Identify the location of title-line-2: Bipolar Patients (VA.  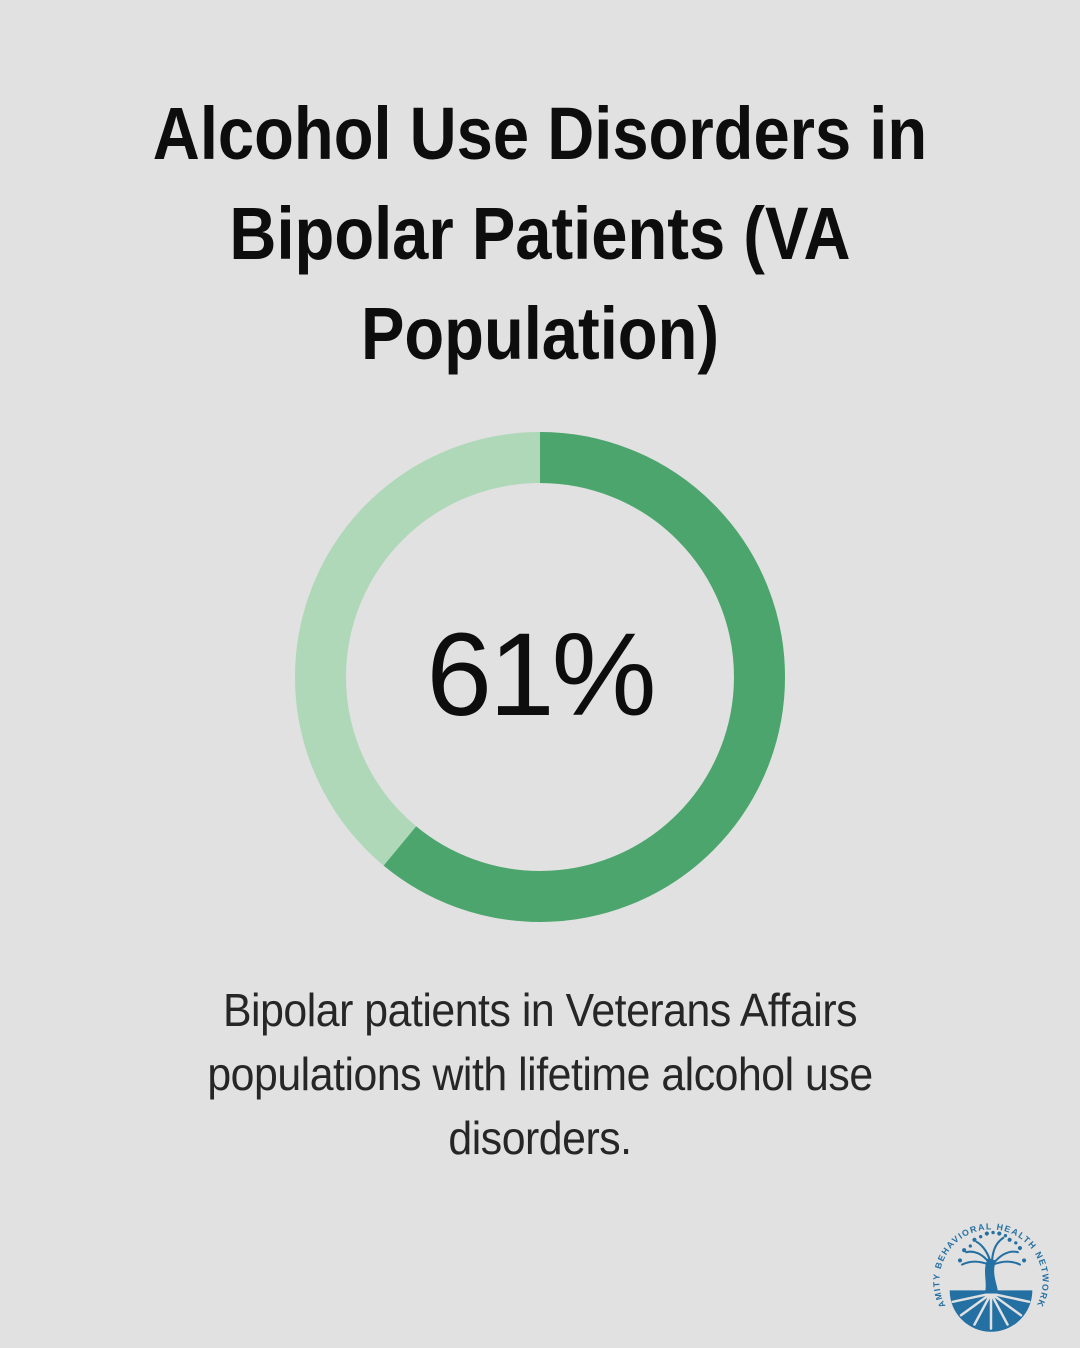
(540, 233).